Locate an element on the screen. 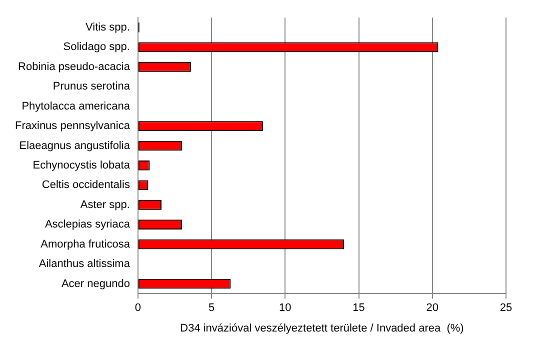  x-tick-label: 0 is located at coordinates (138, 308).